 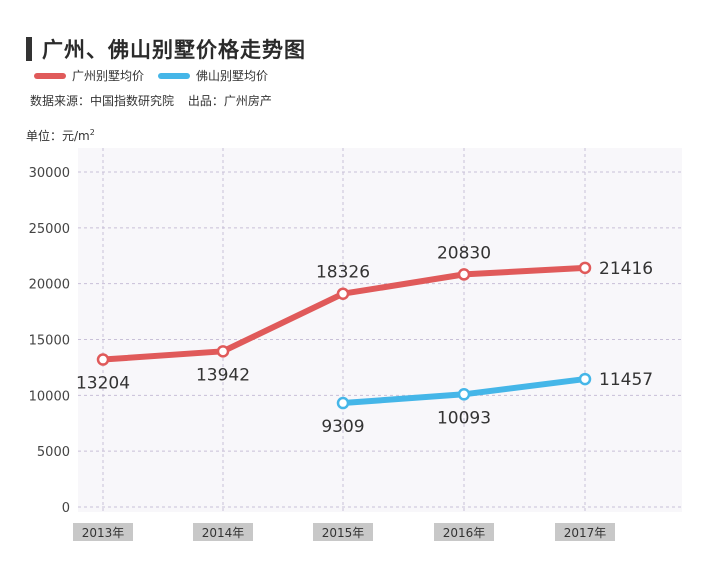 I want to click on y-tick-label: 5000, so click(x=53, y=452).